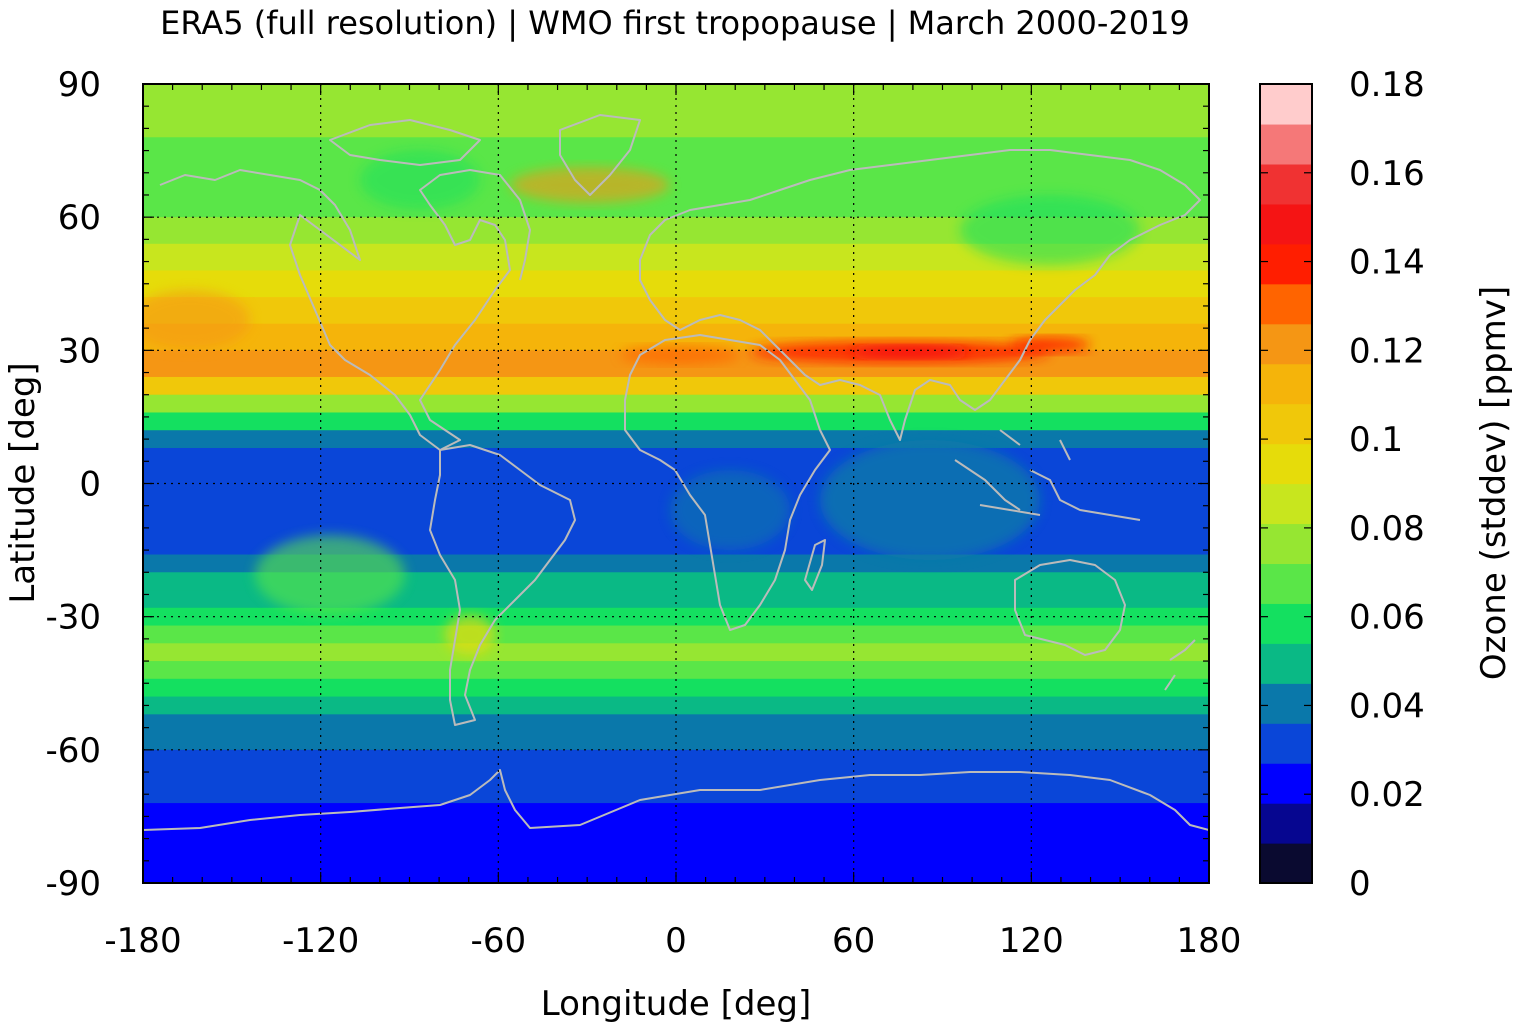 This screenshot has width=1519, height=1033. What do you see at coordinates (420, 180) in the screenshot?
I see `canada-green` at bounding box center [420, 180].